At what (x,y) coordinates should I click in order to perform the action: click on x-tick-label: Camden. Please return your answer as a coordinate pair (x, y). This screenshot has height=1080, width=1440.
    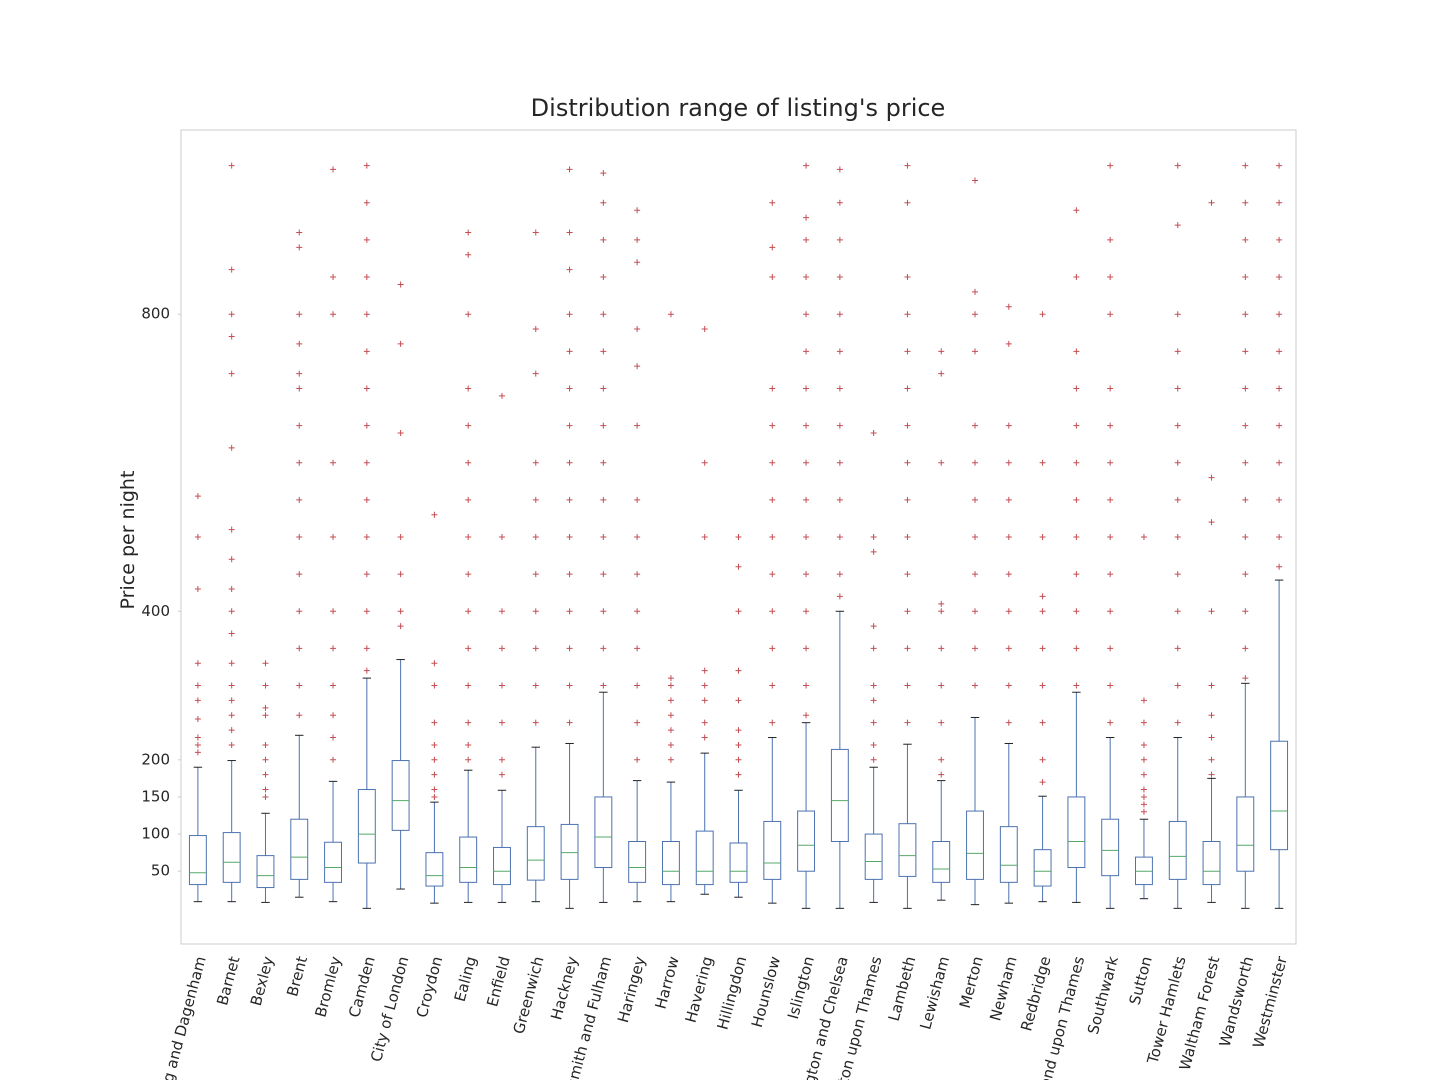
    Looking at the image, I should click on (362, 986).